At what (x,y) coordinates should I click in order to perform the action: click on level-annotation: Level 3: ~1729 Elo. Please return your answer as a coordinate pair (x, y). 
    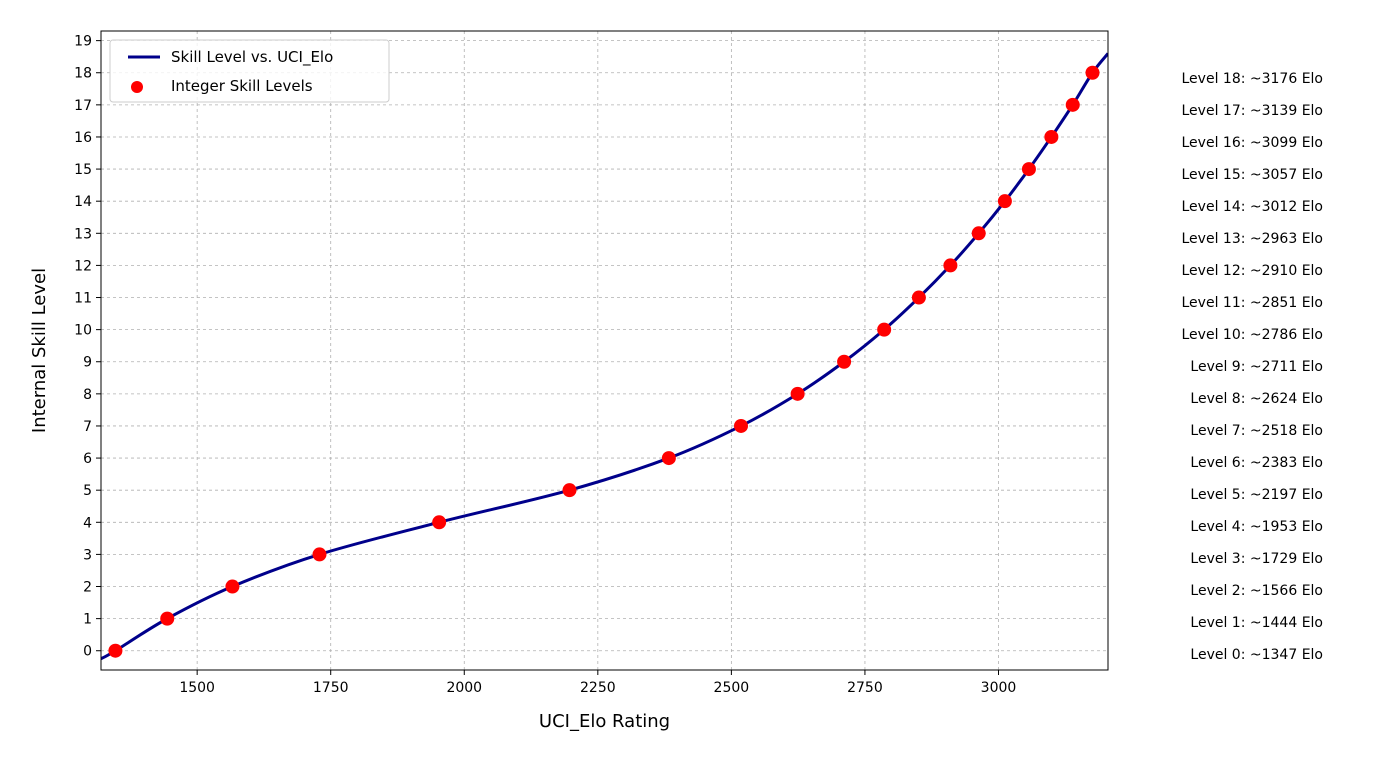
    Looking at the image, I should click on (1256, 559).